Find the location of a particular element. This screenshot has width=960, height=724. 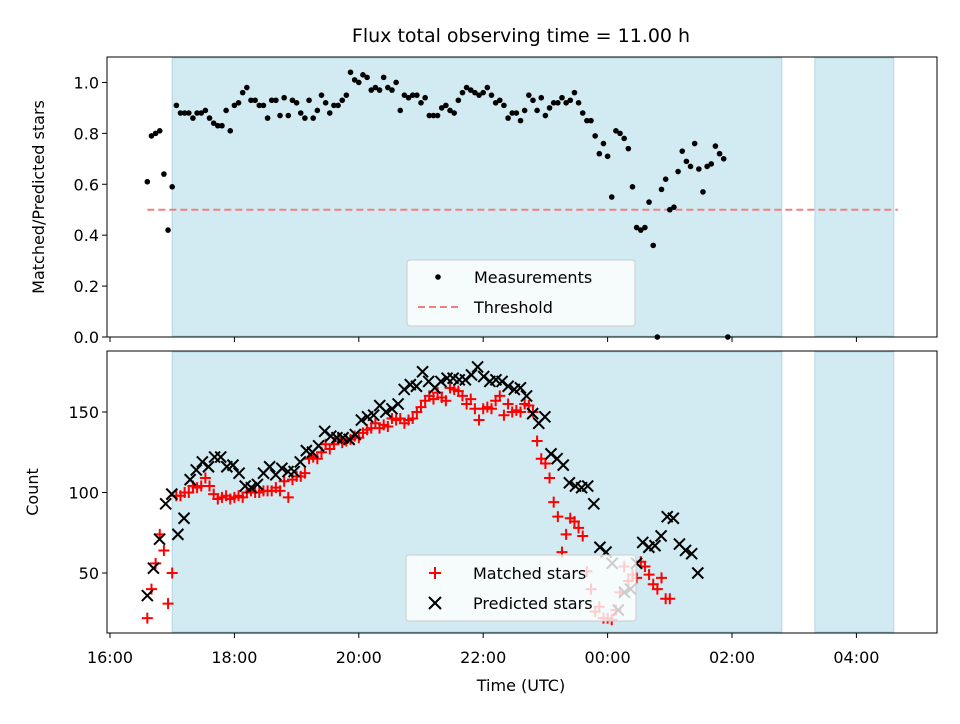

bottom-x-axis: 16:00 18:00 20:00 22:00 00:00 02:00 04:00 is located at coordinates (483, 650).